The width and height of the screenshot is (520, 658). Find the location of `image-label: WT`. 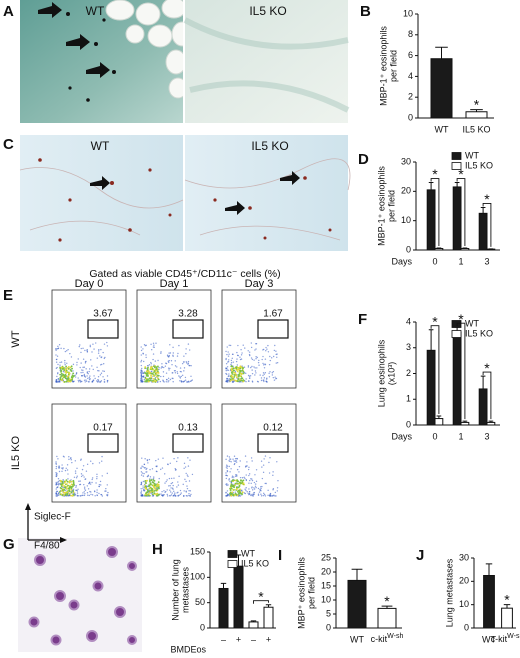

image-label: WT is located at coordinates (95, 11).